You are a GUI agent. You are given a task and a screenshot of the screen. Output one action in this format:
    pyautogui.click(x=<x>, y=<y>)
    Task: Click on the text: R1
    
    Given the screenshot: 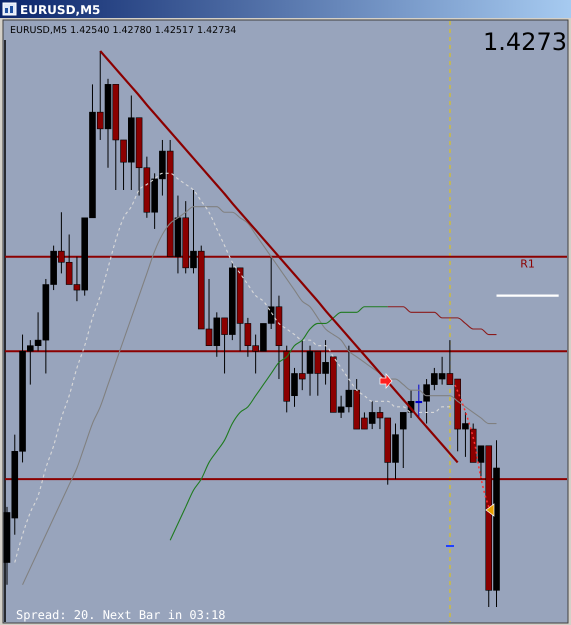 What is the action you would take?
    pyautogui.click(x=527, y=264)
    